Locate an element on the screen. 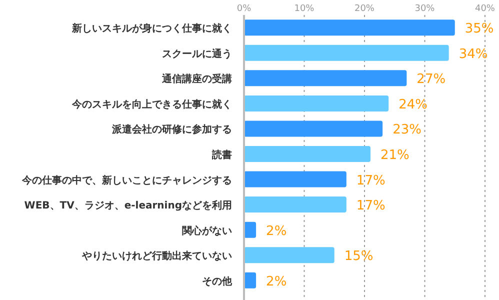  y-tick-label: 今のスキルを向上できる仕事に就く is located at coordinates (151, 104).